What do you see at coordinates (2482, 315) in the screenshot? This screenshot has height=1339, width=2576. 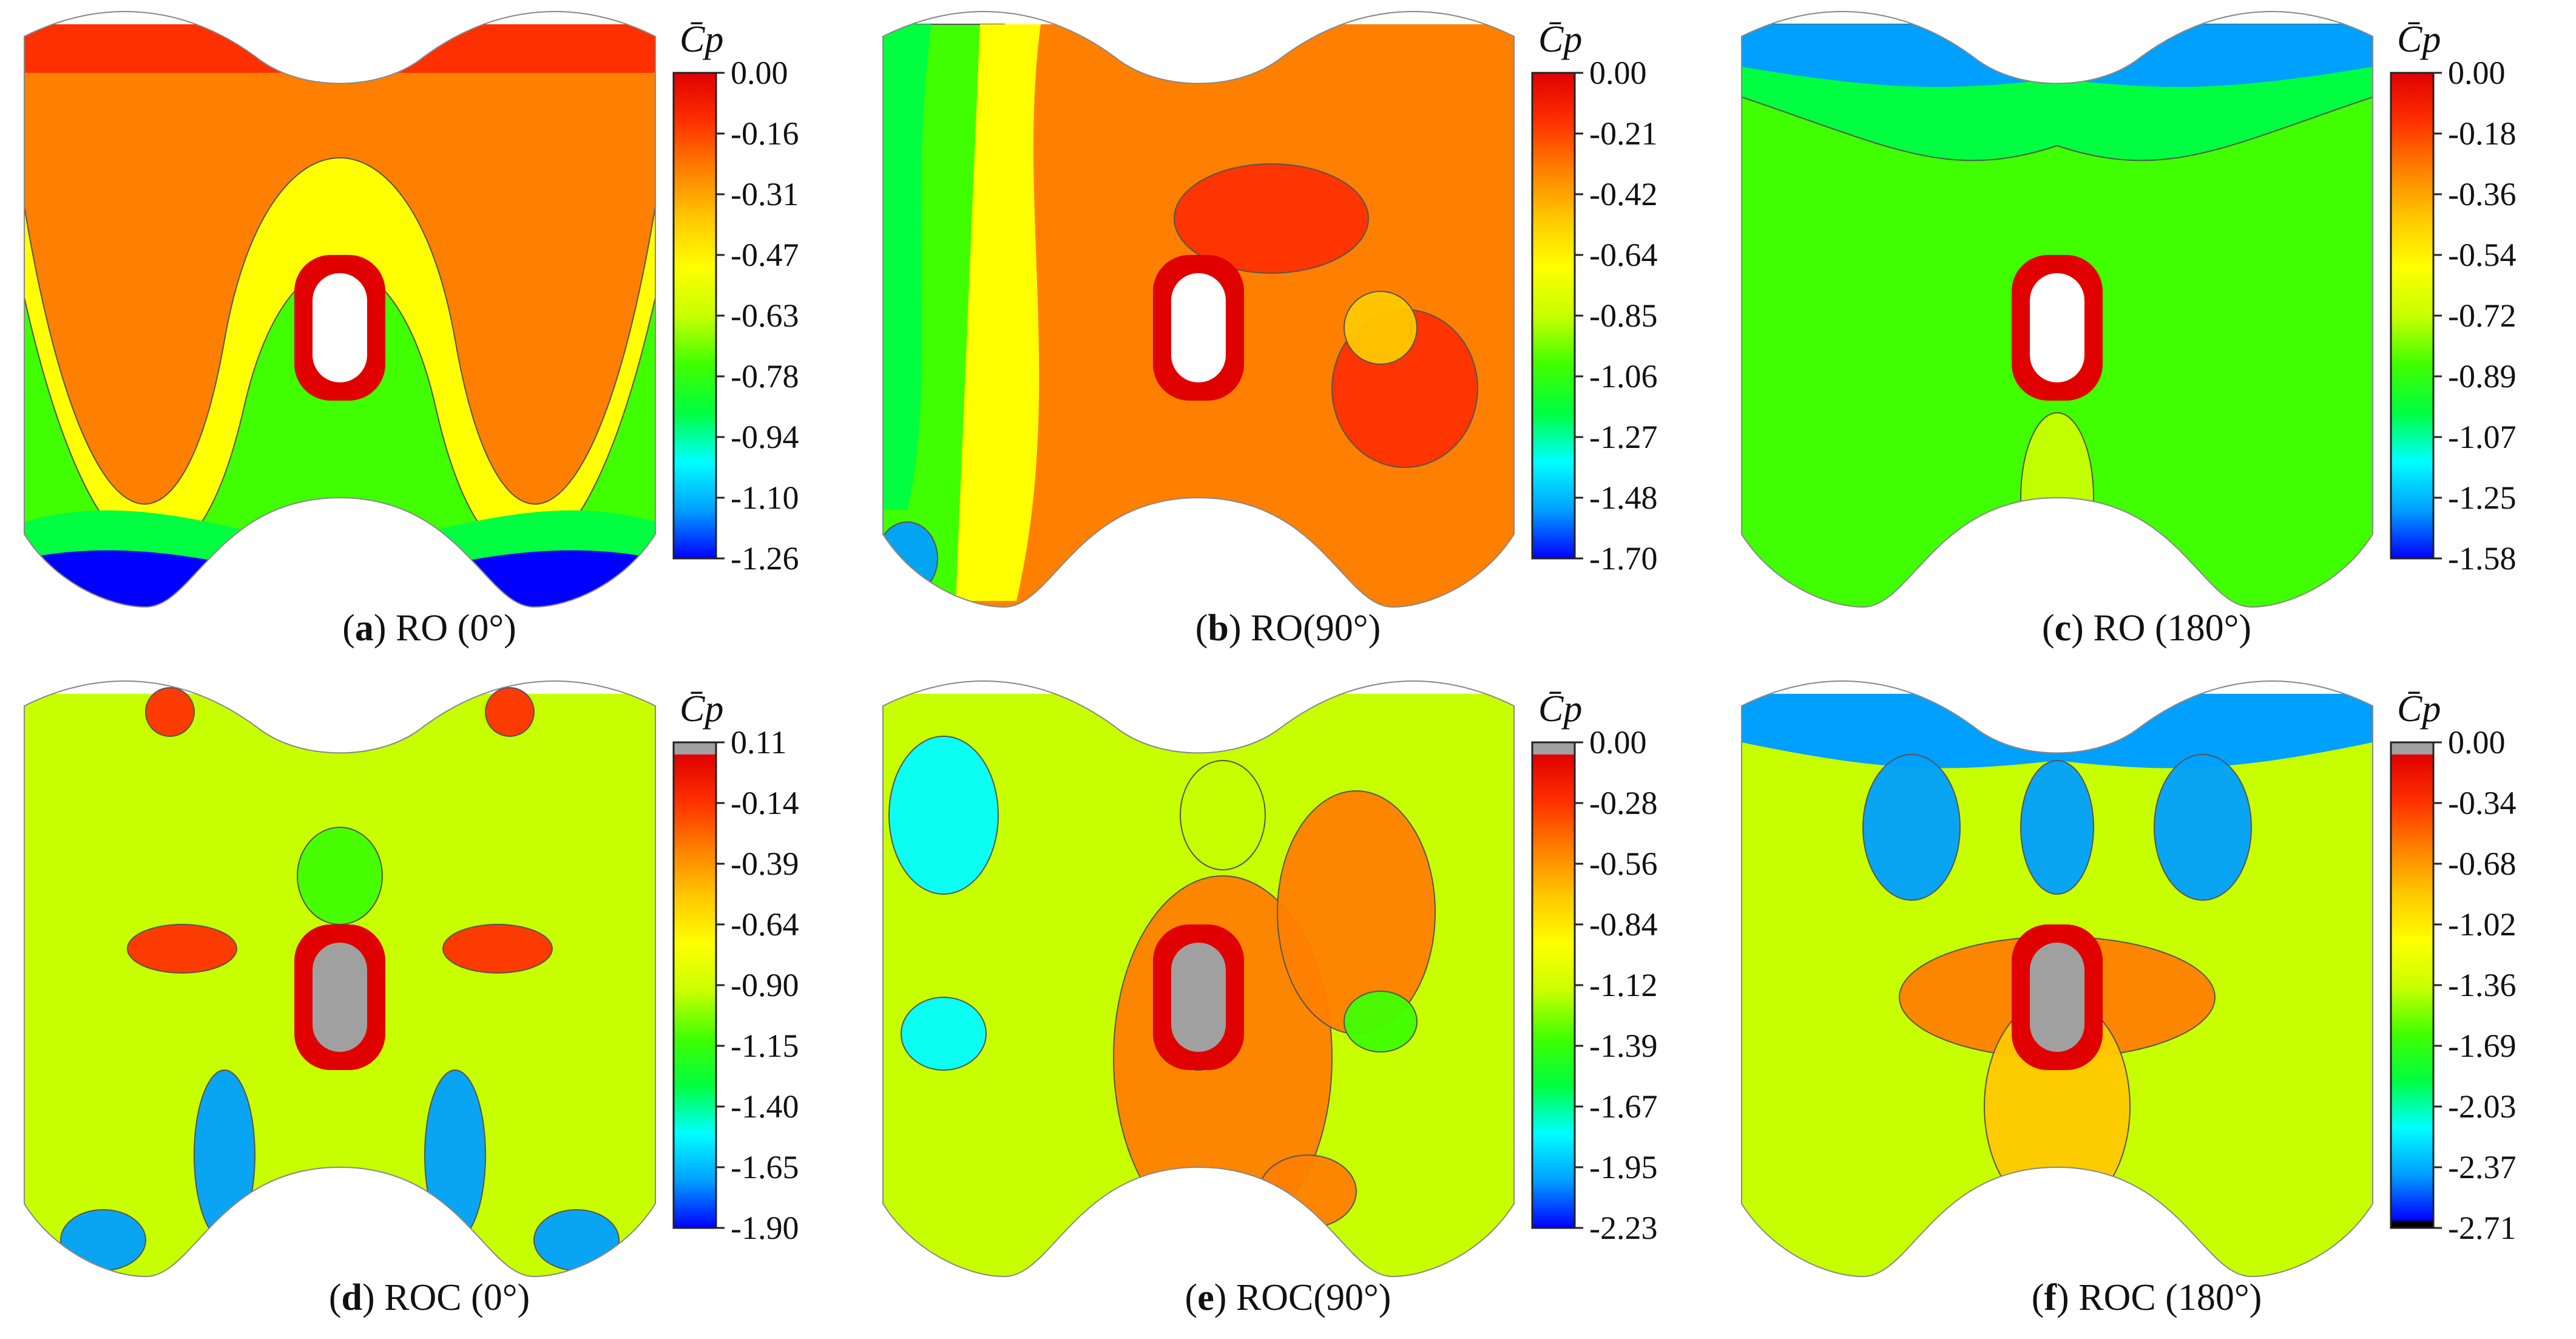 I see `colorbar-tick-label: -0.72` at bounding box center [2482, 315].